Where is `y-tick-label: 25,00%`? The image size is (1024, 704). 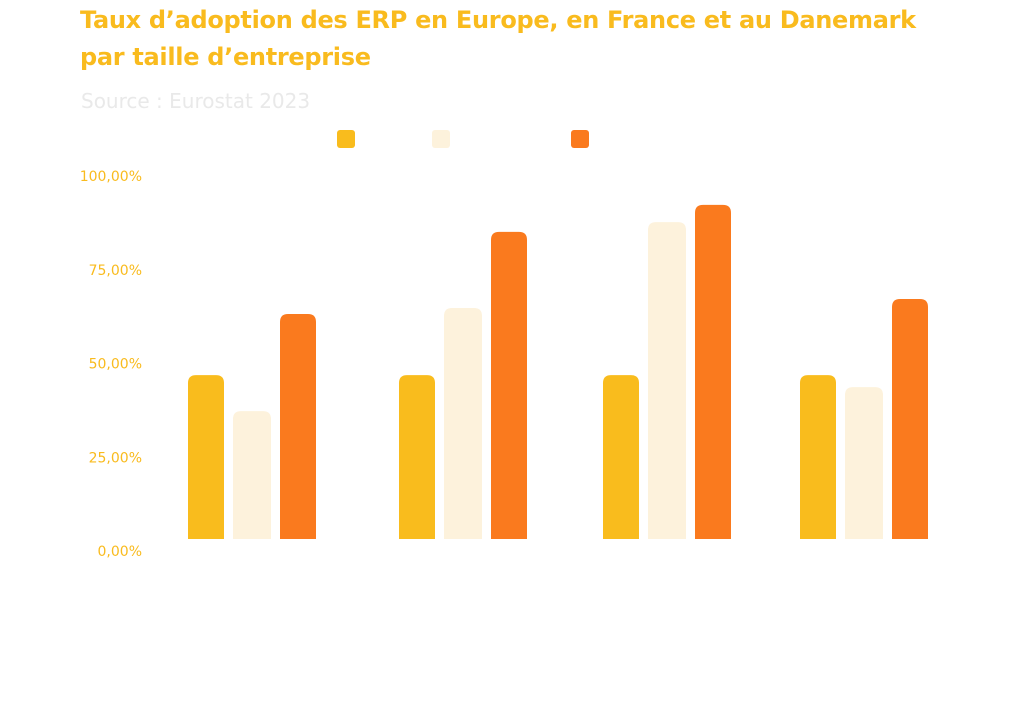
y-tick-label: 25,00% is located at coordinates (115, 458).